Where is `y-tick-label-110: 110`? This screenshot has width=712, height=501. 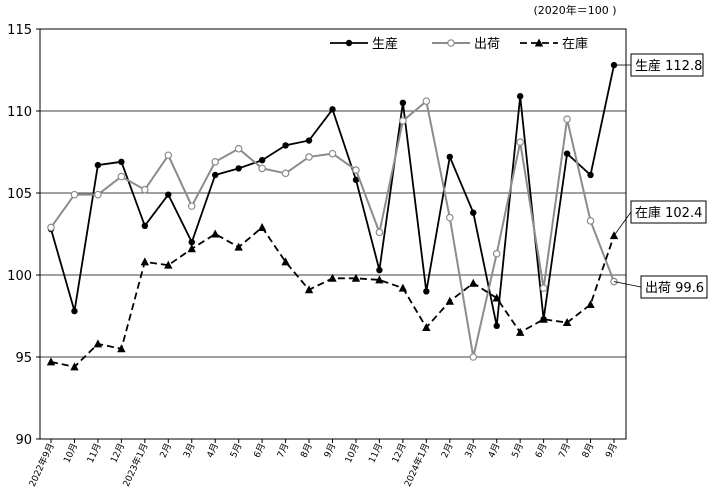 y-tick-label-110: 110 is located at coordinates (19, 112).